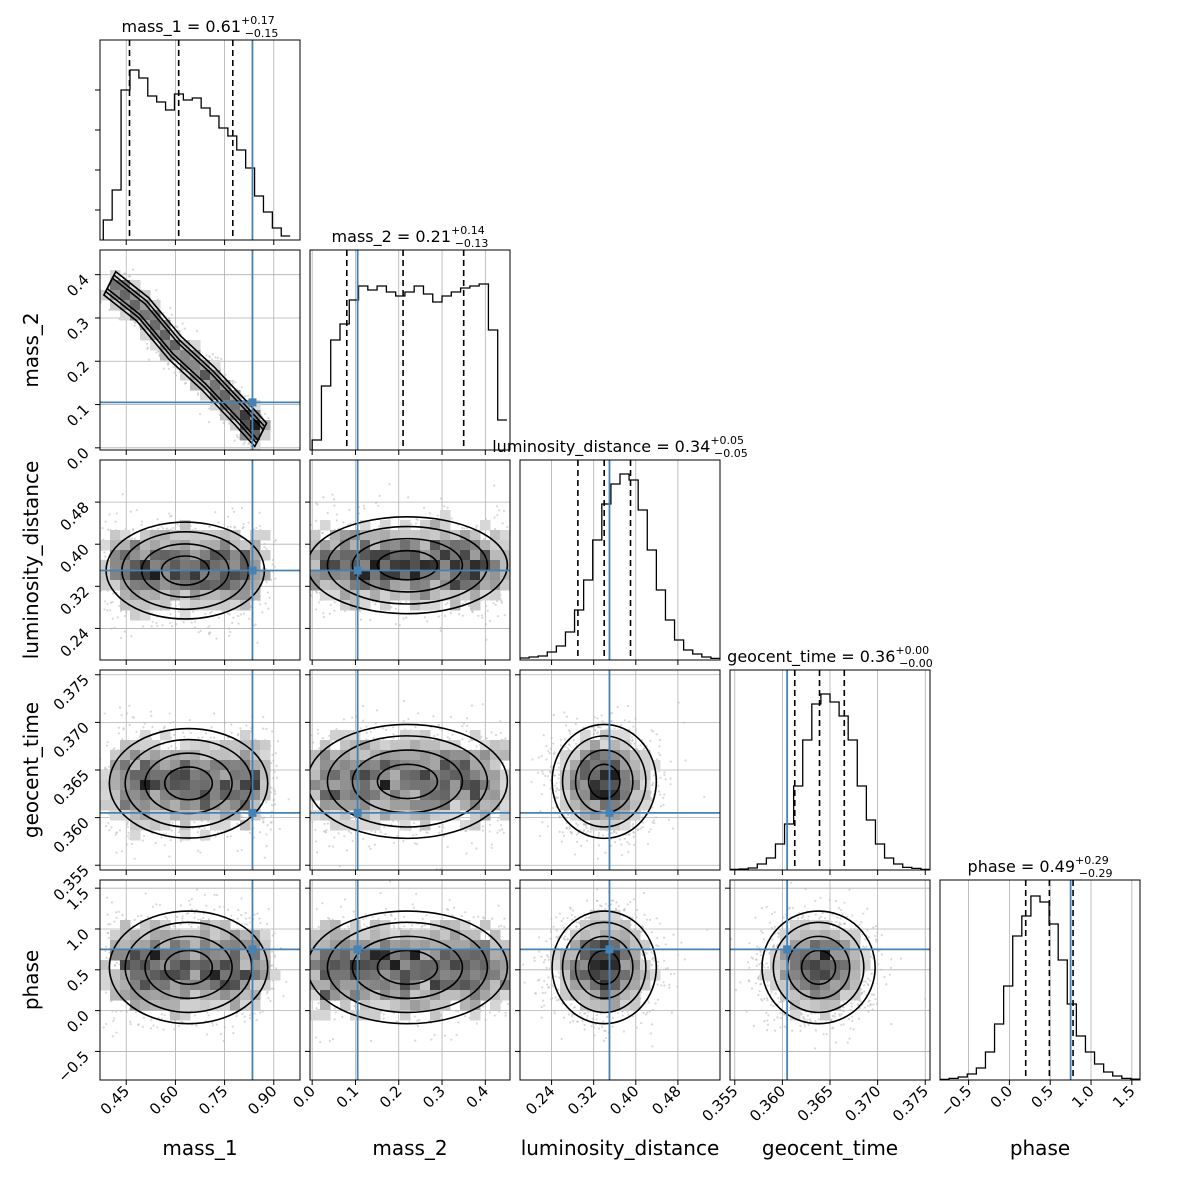  Describe the element at coordinates (31, 349) in the screenshot. I see `y-axis-label-mass_2: mass_2` at that location.